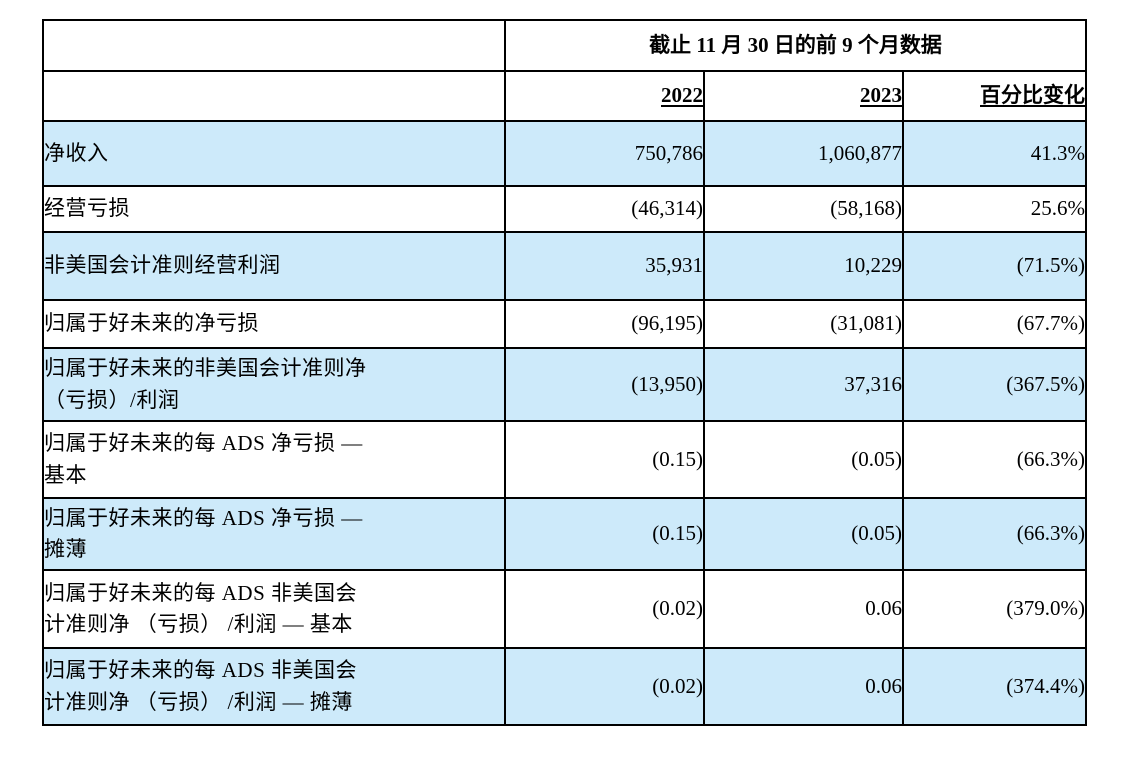 This screenshot has height=764, width=1126. What do you see at coordinates (604, 324) in the screenshot?
I see `value-2022: (96,195)` at bounding box center [604, 324].